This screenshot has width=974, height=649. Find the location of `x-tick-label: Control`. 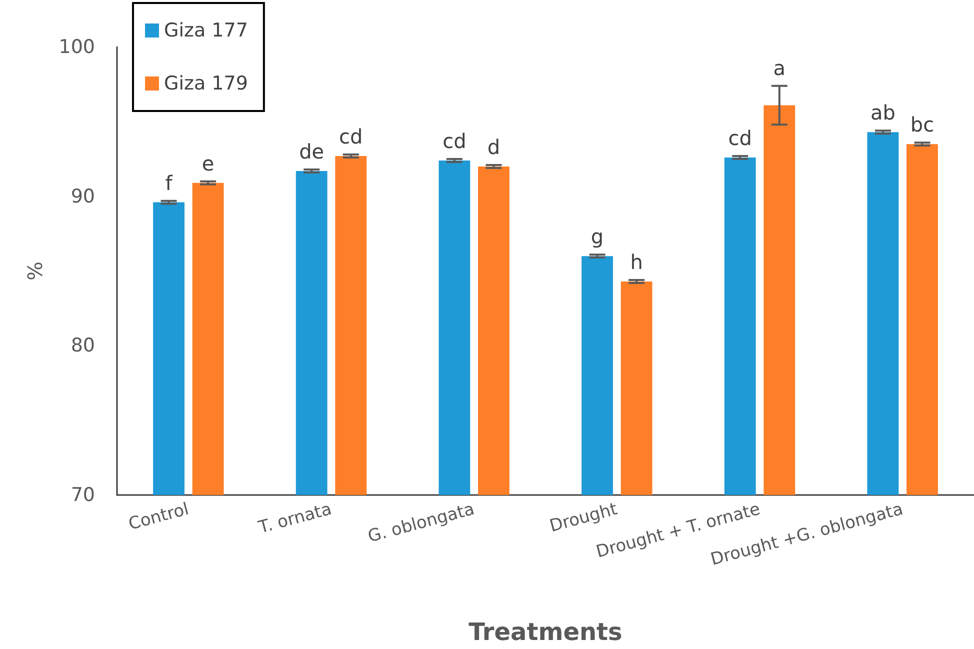

x-tick-label: Control is located at coordinates (159, 517).